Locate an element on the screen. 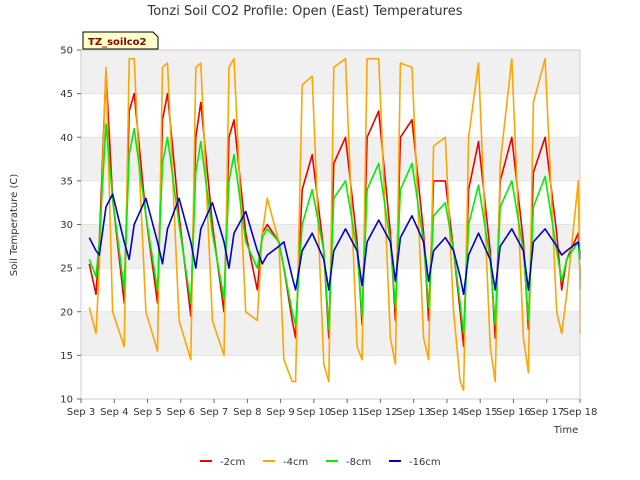 The height and width of the screenshot is (480, 640). x-tick-label: Sep 6 is located at coordinates (181, 412).